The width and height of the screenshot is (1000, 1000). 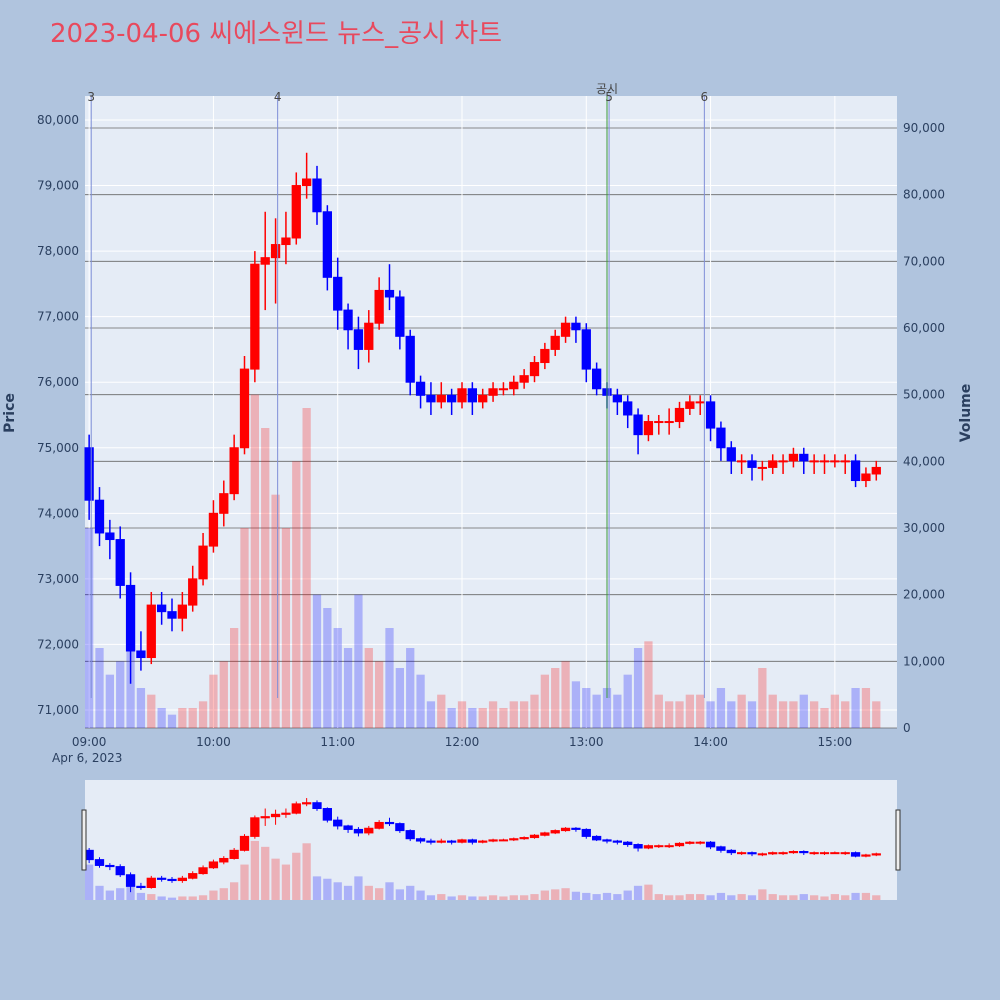 What do you see at coordinates (705, 97) in the screenshot?
I see `annotation-label: 6` at bounding box center [705, 97].